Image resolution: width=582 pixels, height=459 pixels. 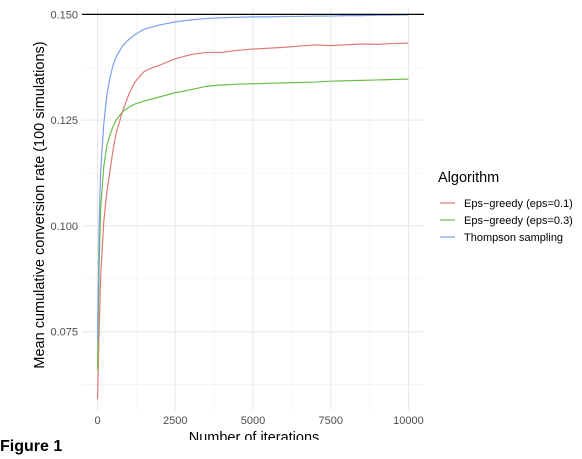 What do you see at coordinates (64, 15) in the screenshot?
I see `y-tick-label: 0.150` at bounding box center [64, 15].